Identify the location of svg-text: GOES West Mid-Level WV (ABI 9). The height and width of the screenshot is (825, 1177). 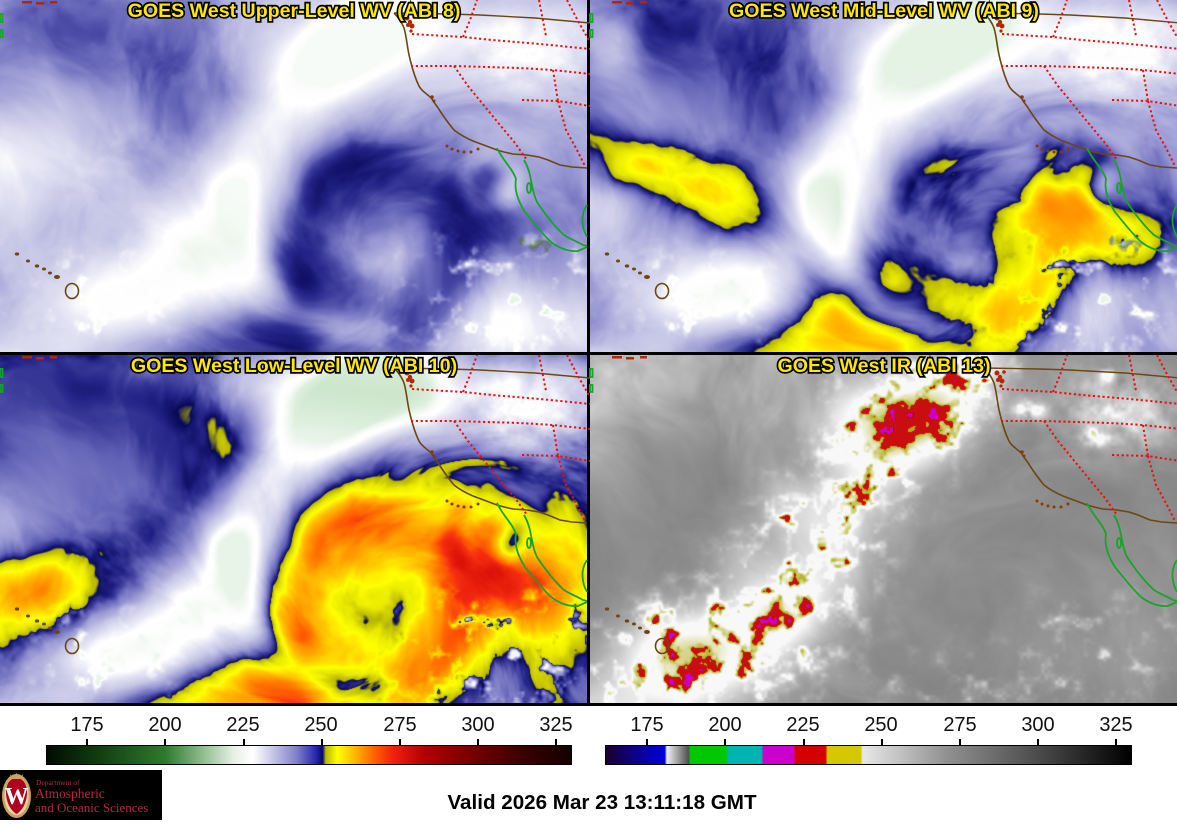
(884, 11).